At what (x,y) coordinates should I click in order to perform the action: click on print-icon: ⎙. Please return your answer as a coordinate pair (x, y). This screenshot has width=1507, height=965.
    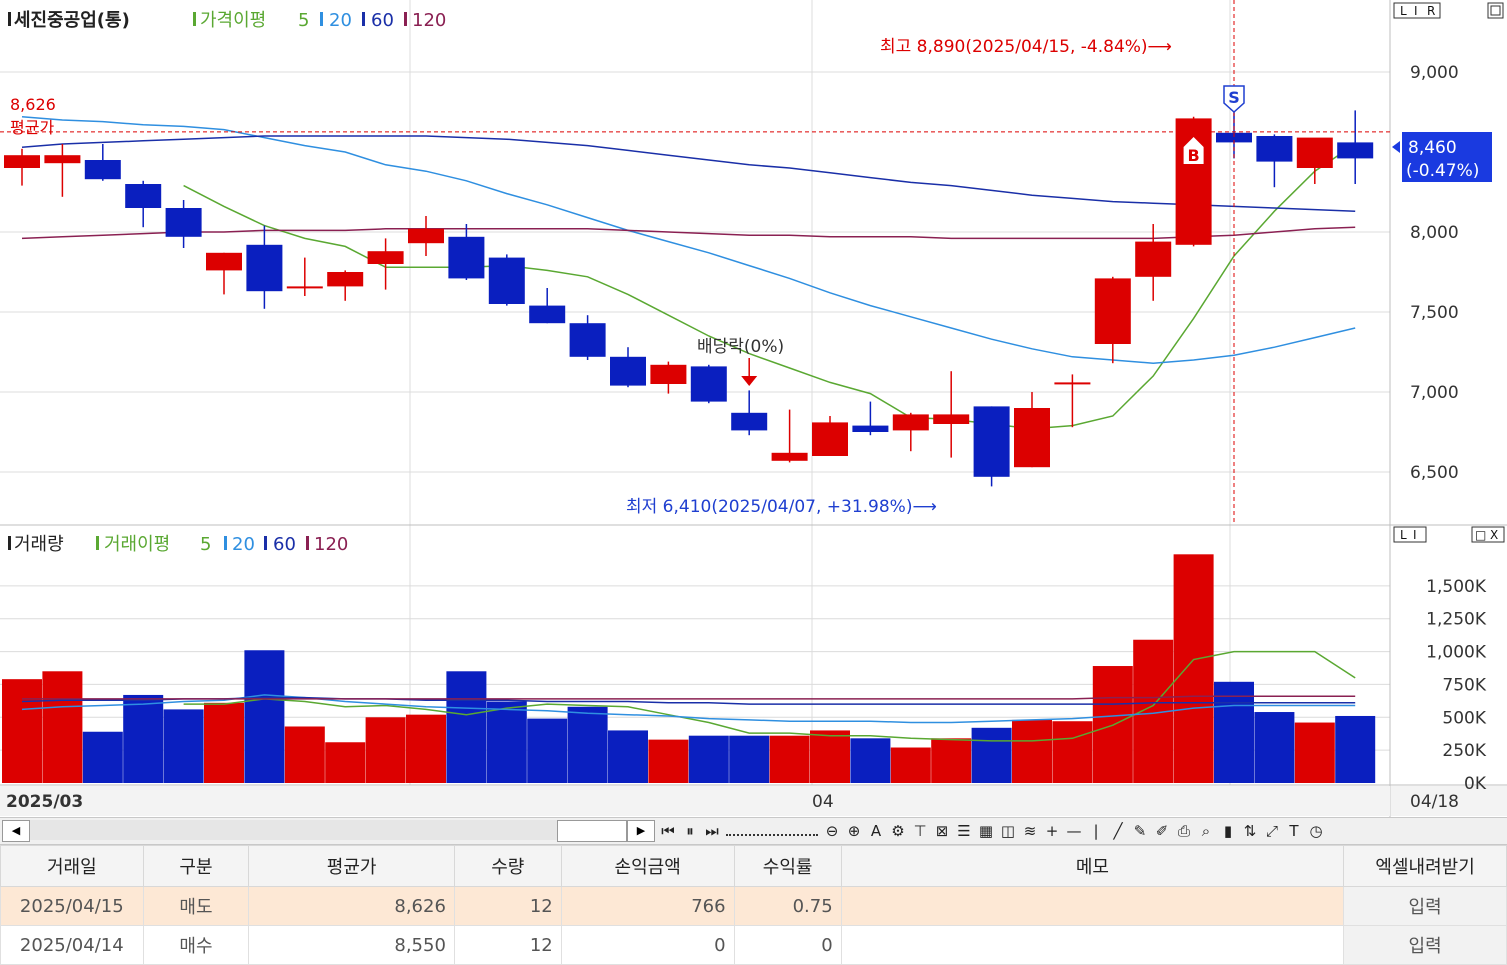
    Looking at the image, I should click on (1183, 831).